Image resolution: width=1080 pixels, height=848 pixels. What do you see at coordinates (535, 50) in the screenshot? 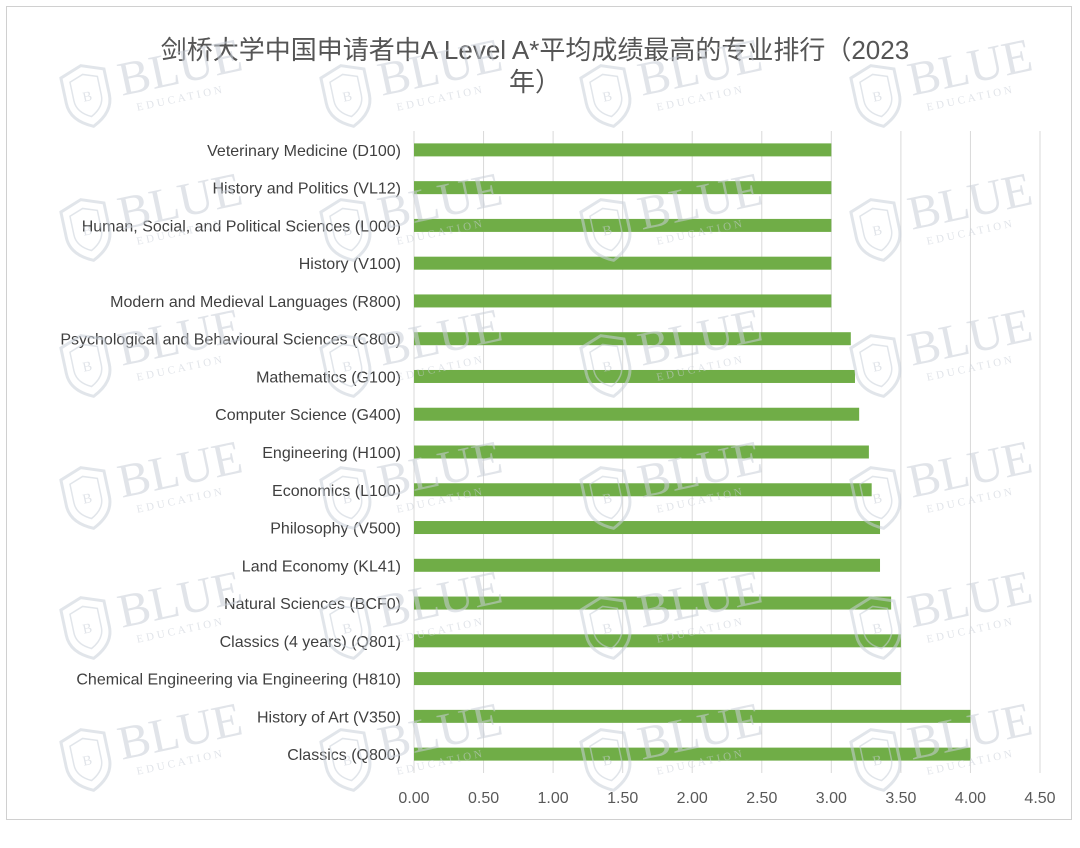
I see `chart-title-line1: 剑桥大学中国申请者中A Level A*平均成绩最高的专业排行（2023` at bounding box center [535, 50].